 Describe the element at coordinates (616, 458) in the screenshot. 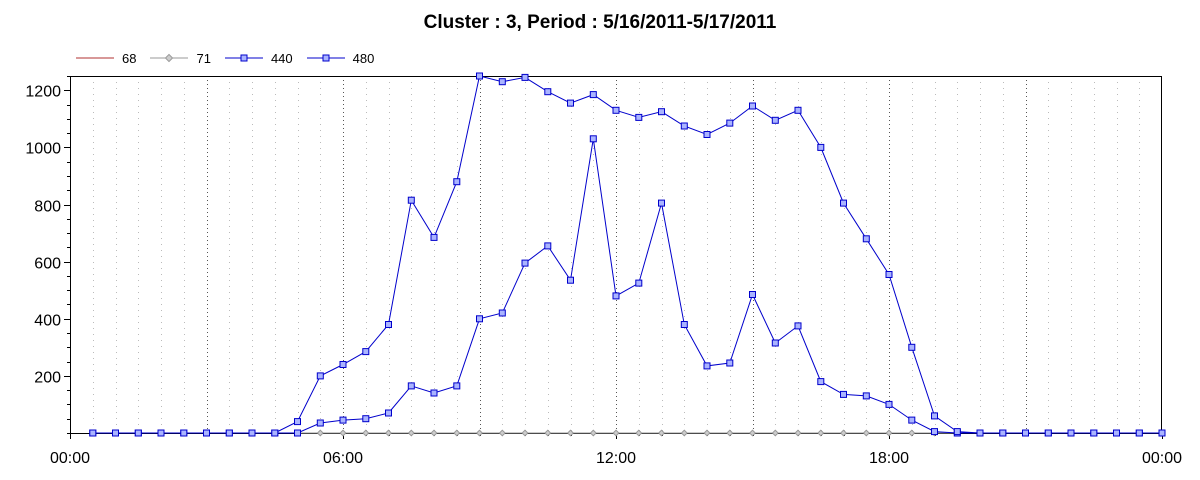

I see `x-tick-label: 12:00` at that location.